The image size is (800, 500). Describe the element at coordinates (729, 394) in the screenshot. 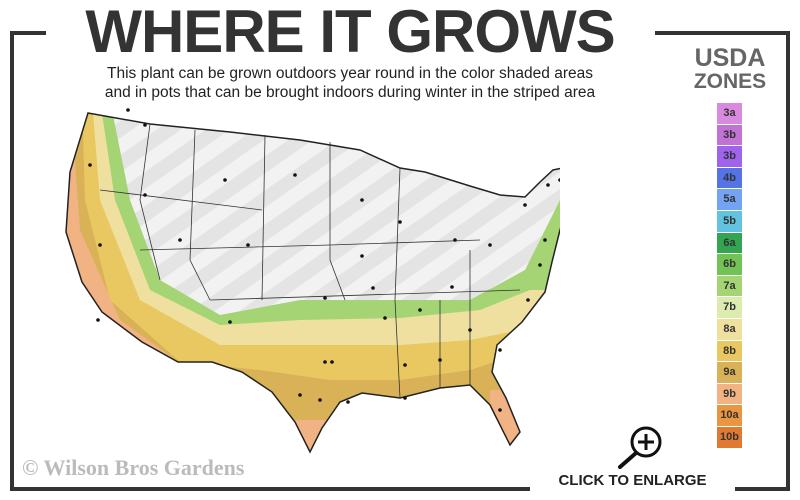

I see `zone-9b: 9b` at that location.